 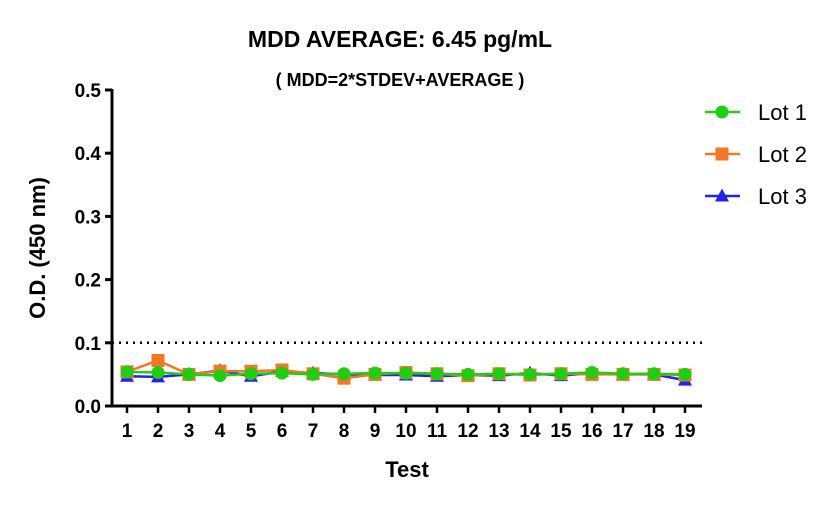 I want to click on x-tick-label: 1, so click(x=127, y=431).